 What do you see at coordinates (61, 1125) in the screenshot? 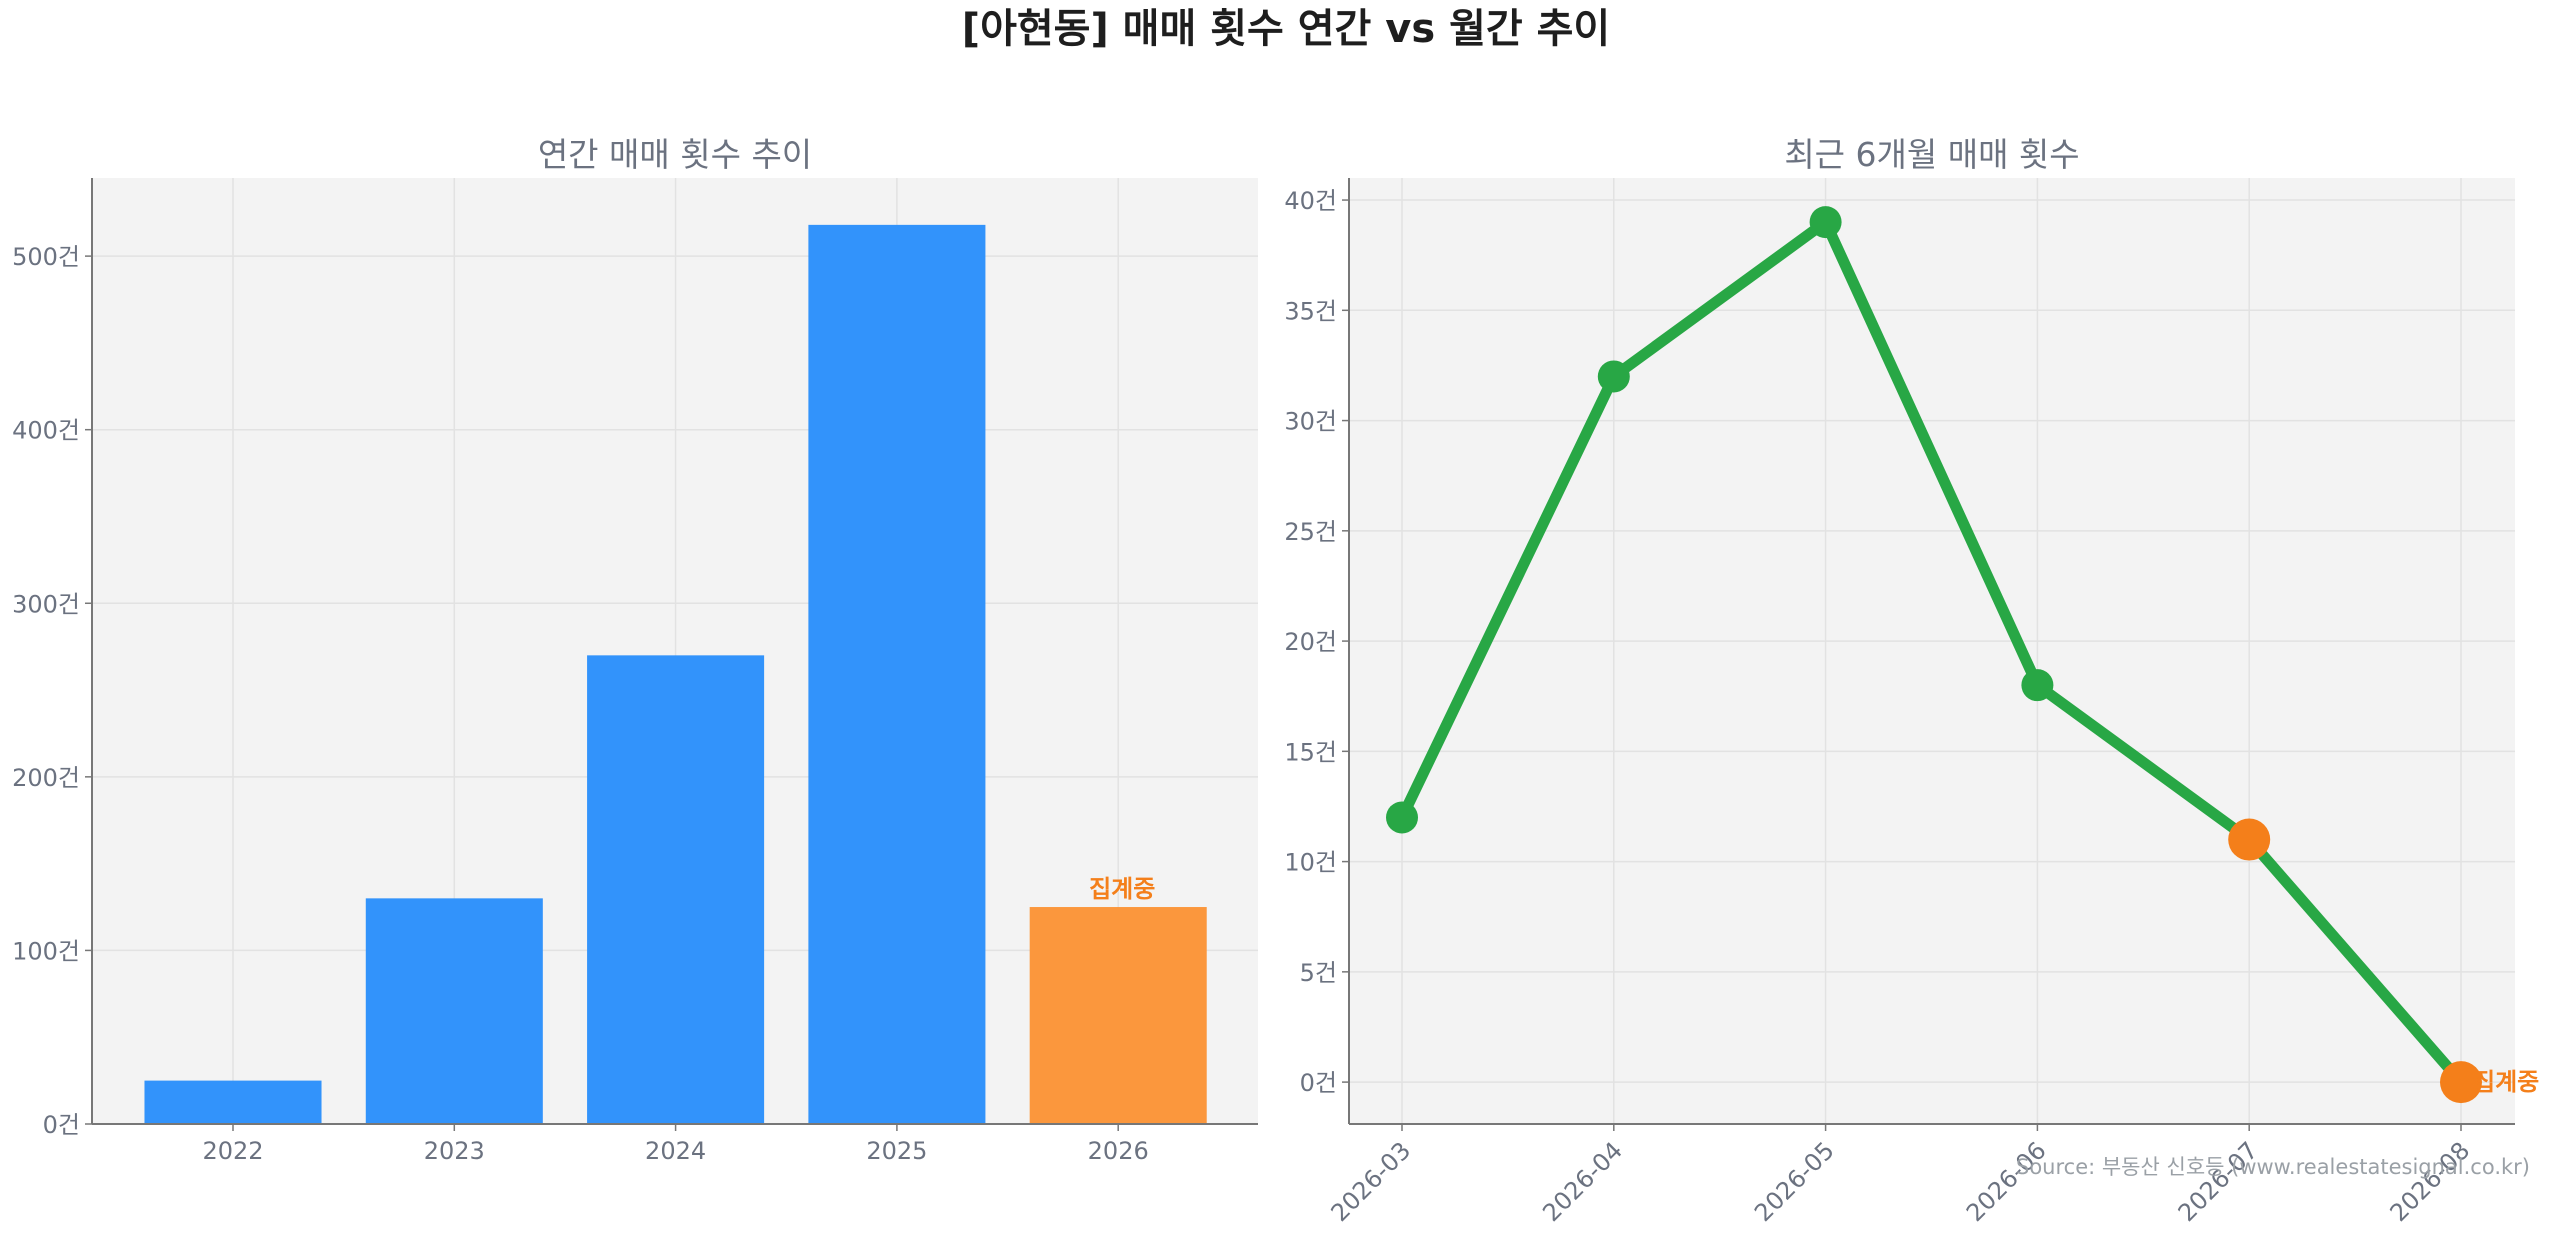
I see `annual-ytick-label: 0건` at bounding box center [61, 1125].